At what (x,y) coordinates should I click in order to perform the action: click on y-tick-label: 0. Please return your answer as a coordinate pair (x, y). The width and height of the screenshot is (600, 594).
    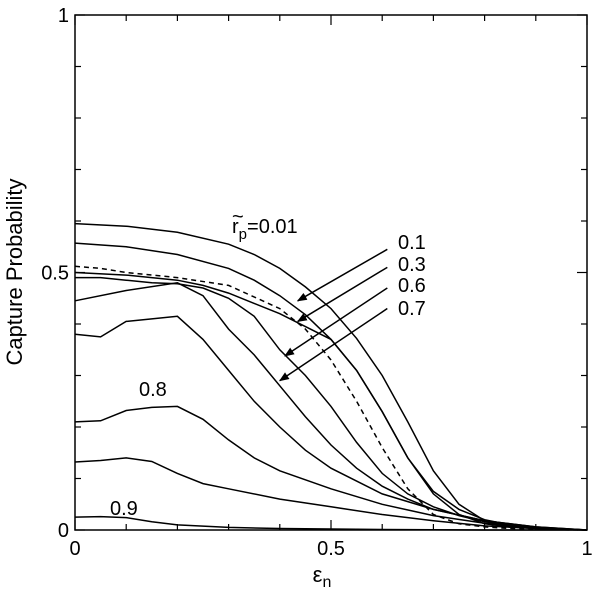
    Looking at the image, I should click on (63, 531).